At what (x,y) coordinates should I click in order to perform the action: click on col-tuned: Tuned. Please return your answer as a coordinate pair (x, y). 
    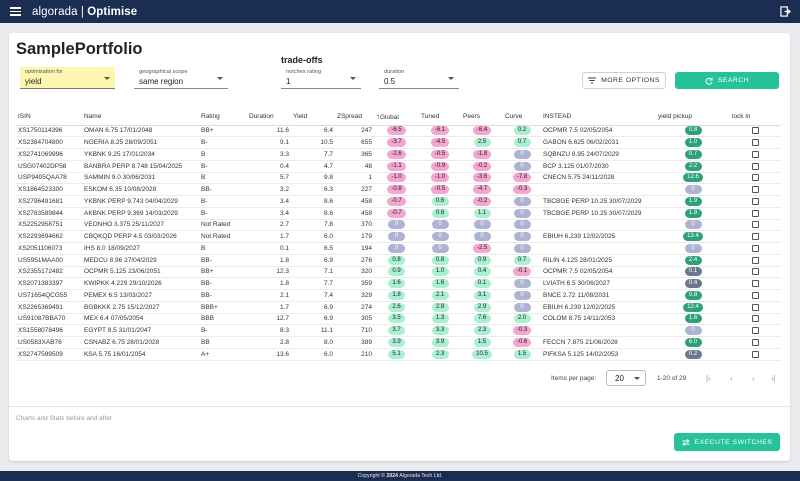
    Looking at the image, I should click on (440, 117).